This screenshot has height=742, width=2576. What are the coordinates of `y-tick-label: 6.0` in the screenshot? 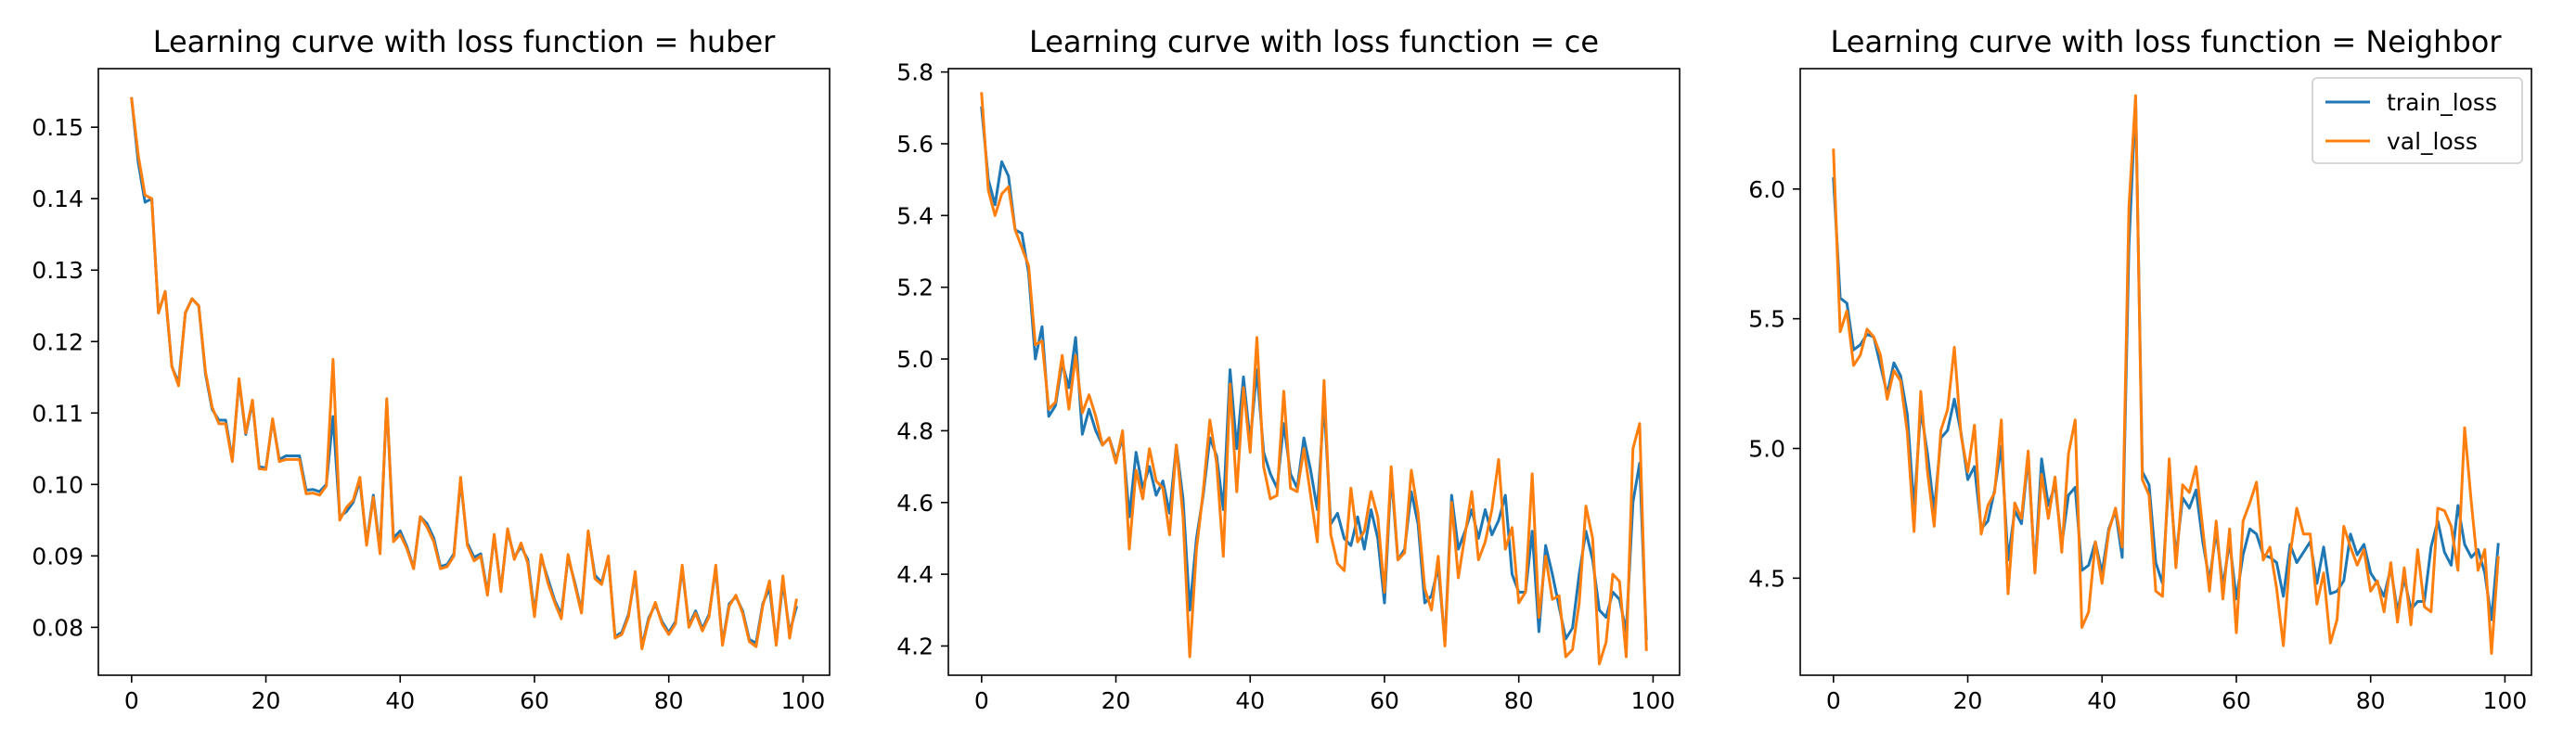 It's located at (1766, 189).